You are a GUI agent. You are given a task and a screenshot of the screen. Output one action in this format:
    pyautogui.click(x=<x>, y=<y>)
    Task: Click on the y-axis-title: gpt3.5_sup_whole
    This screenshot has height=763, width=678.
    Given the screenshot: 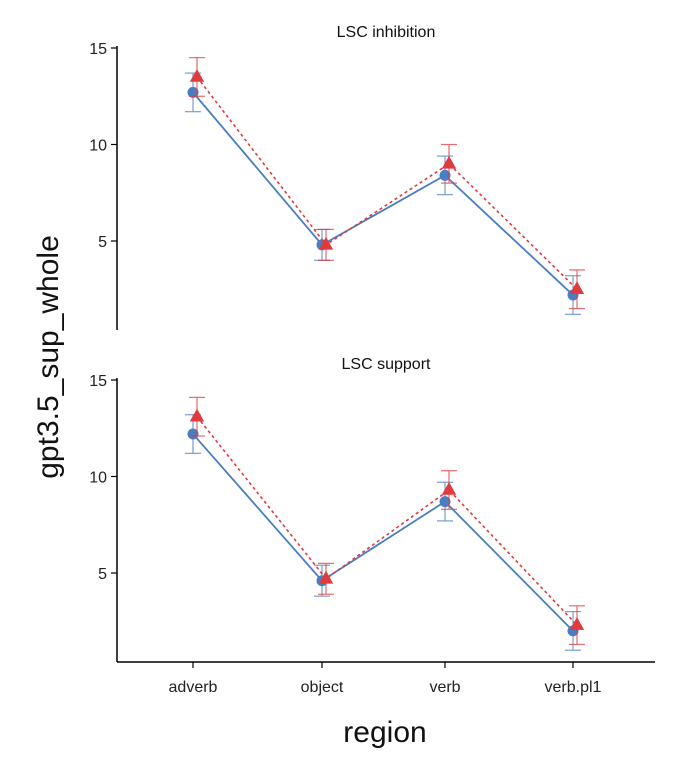 What is the action you would take?
    pyautogui.click(x=48, y=357)
    